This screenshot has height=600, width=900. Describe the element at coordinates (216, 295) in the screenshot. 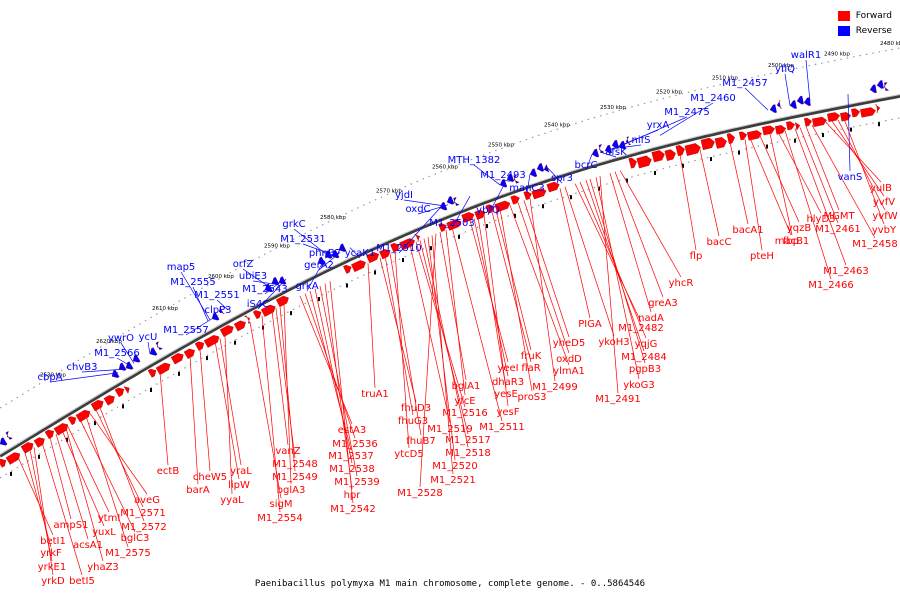

I see `gene-label-reverse: M1_2551` at that location.